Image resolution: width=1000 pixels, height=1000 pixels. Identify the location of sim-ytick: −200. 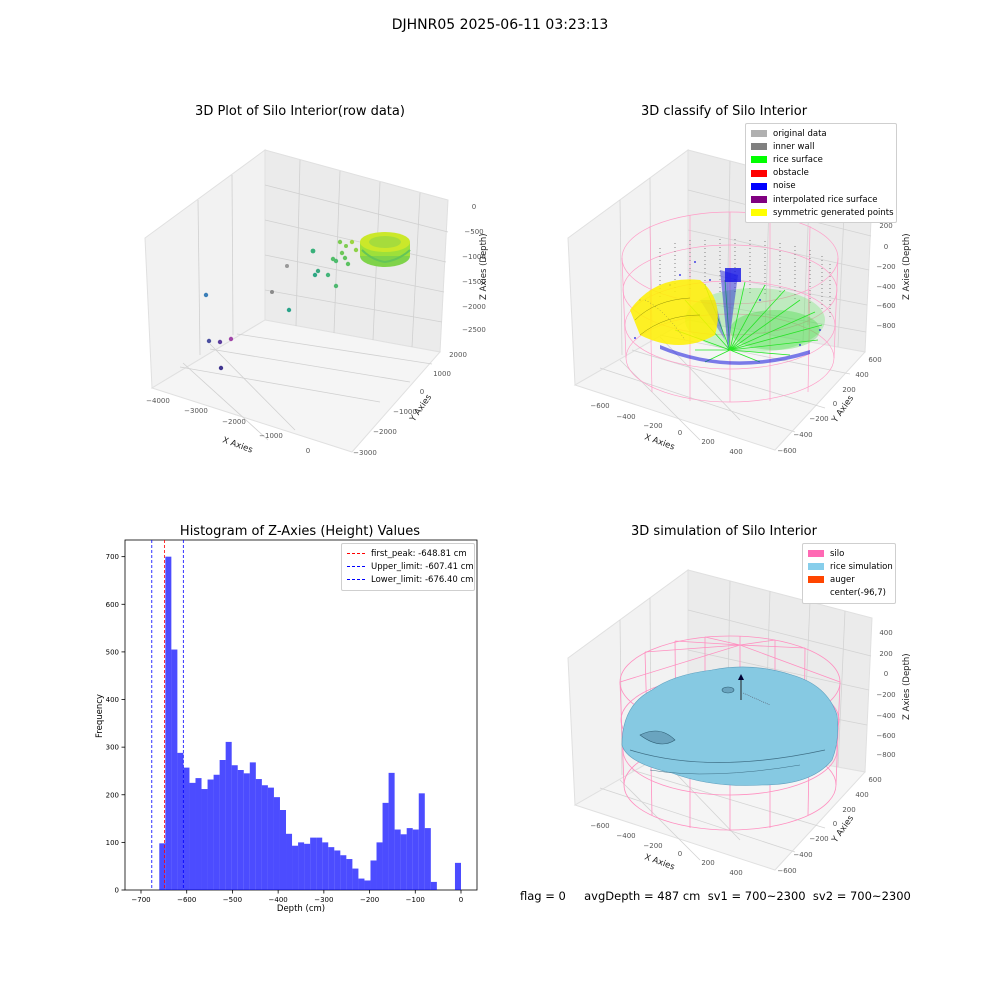
(818, 839).